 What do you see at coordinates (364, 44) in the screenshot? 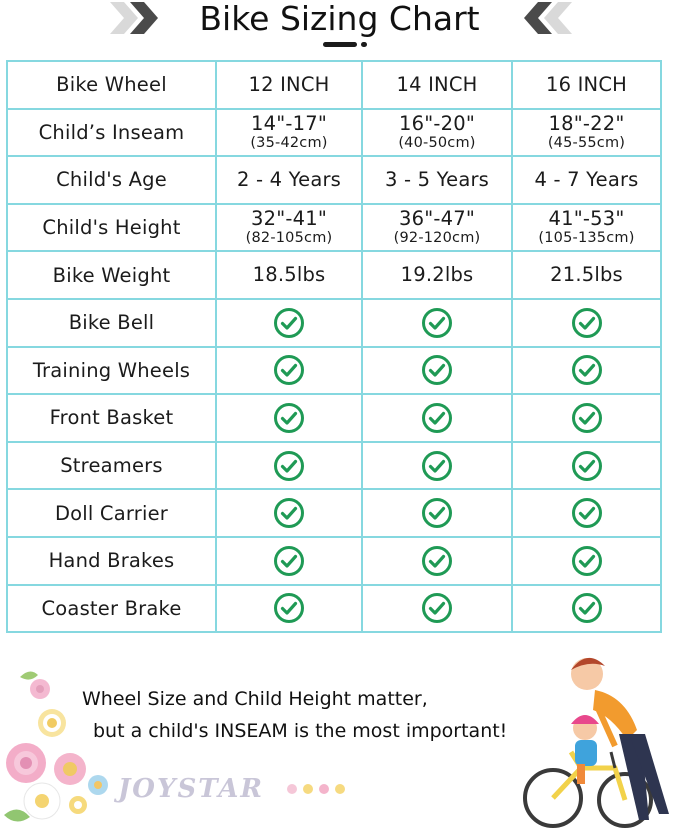
I see `title-underline-dot` at bounding box center [364, 44].